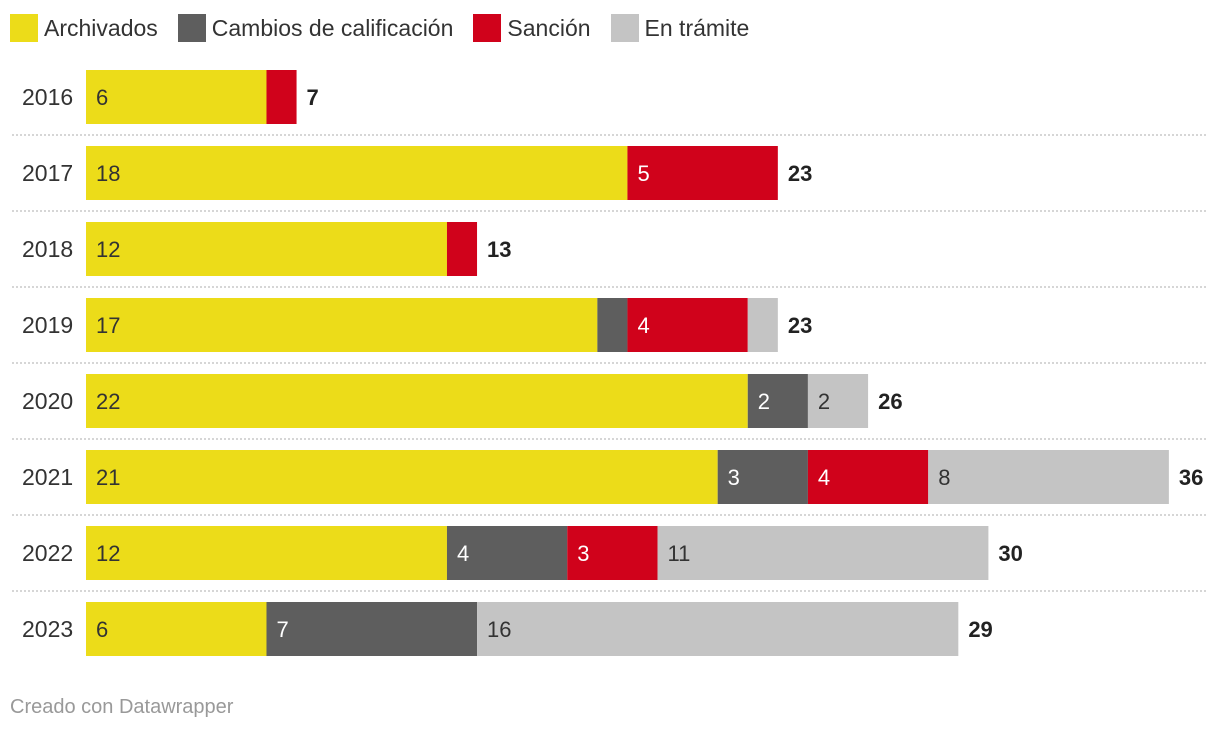 The height and width of the screenshot is (732, 1220). I want to click on segment-label-2017-0: 18, so click(108, 173).